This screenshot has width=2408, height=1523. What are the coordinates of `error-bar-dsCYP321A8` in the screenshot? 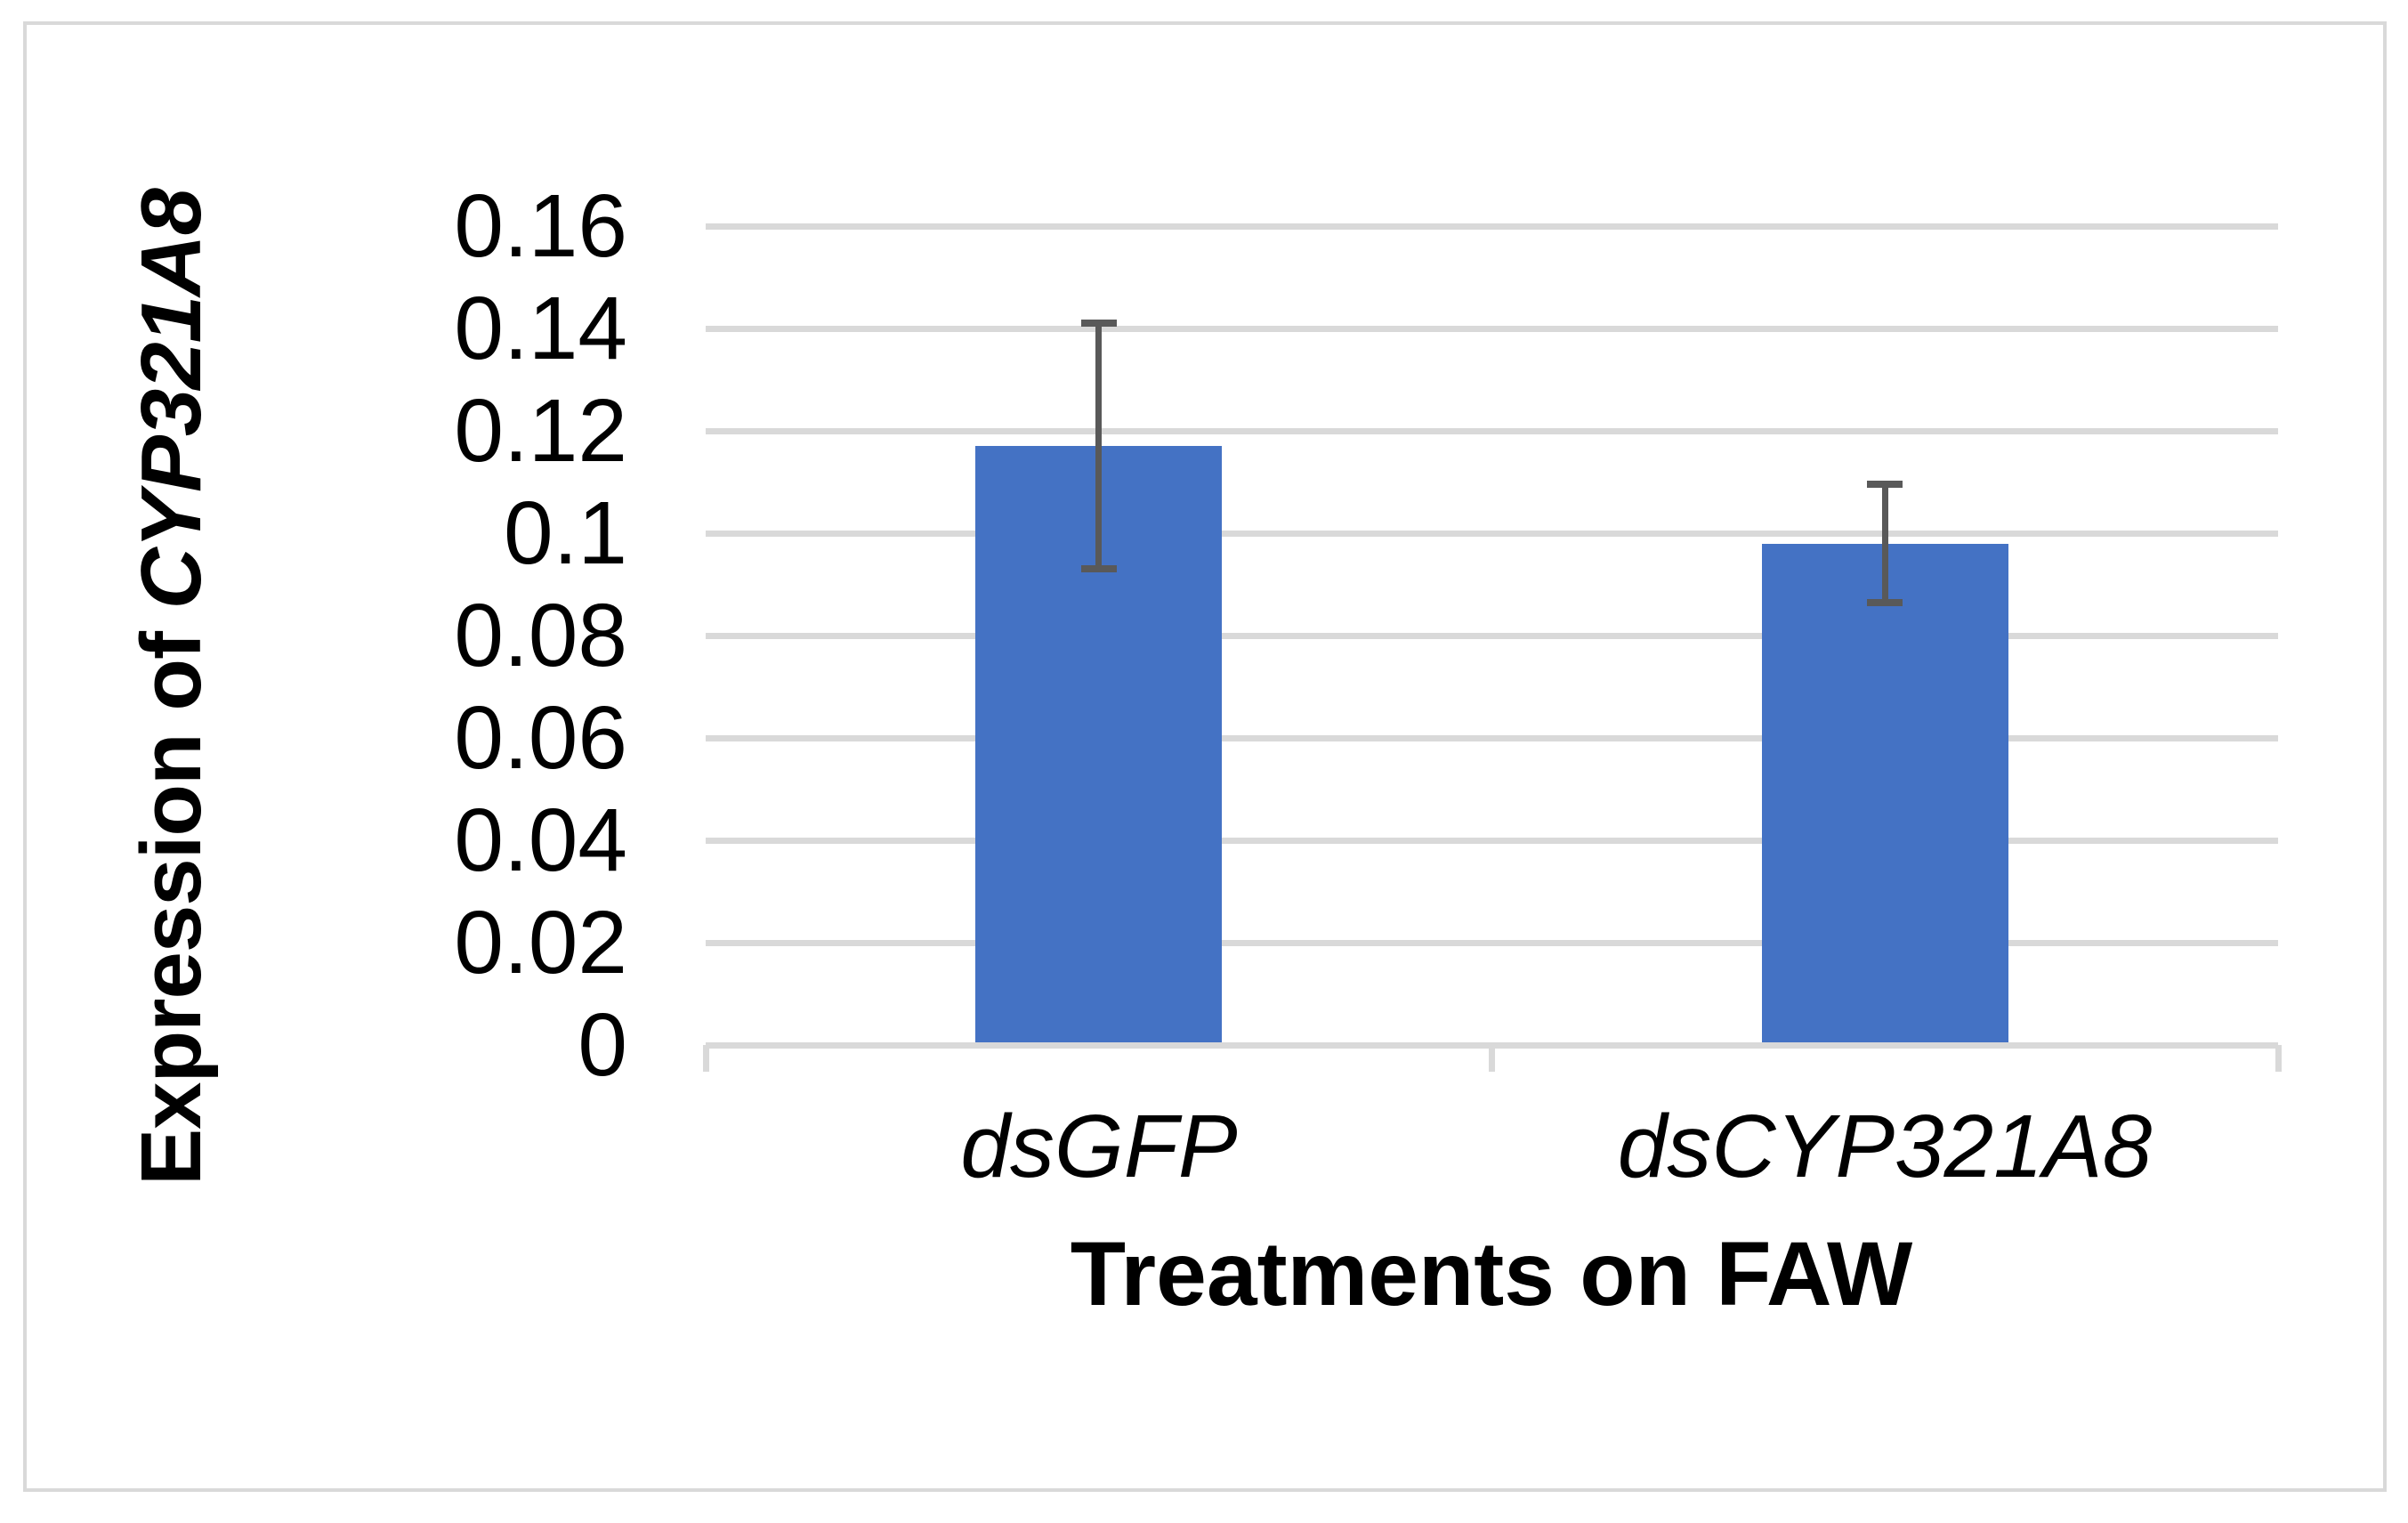 It's located at (1885, 543).